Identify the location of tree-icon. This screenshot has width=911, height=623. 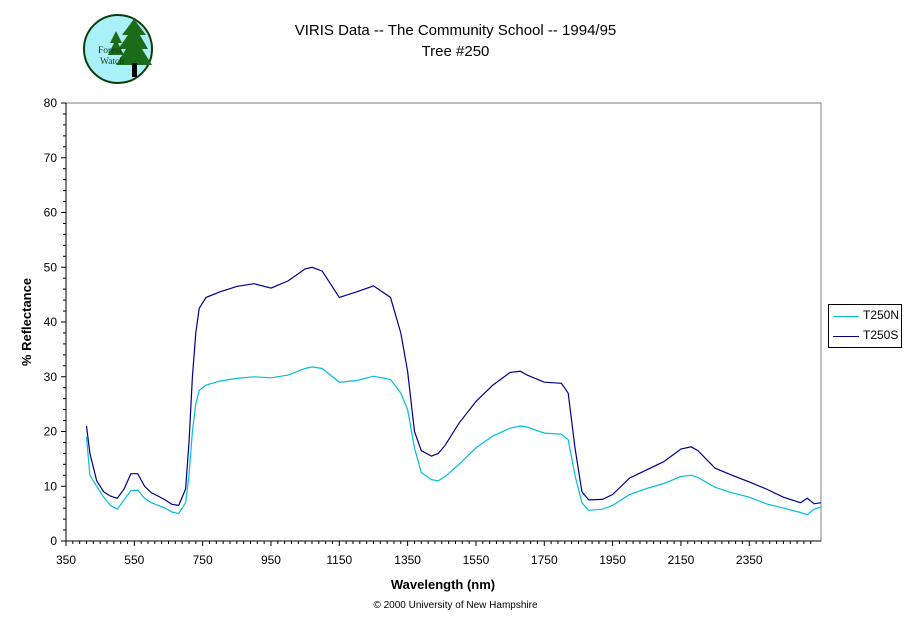
(130, 48).